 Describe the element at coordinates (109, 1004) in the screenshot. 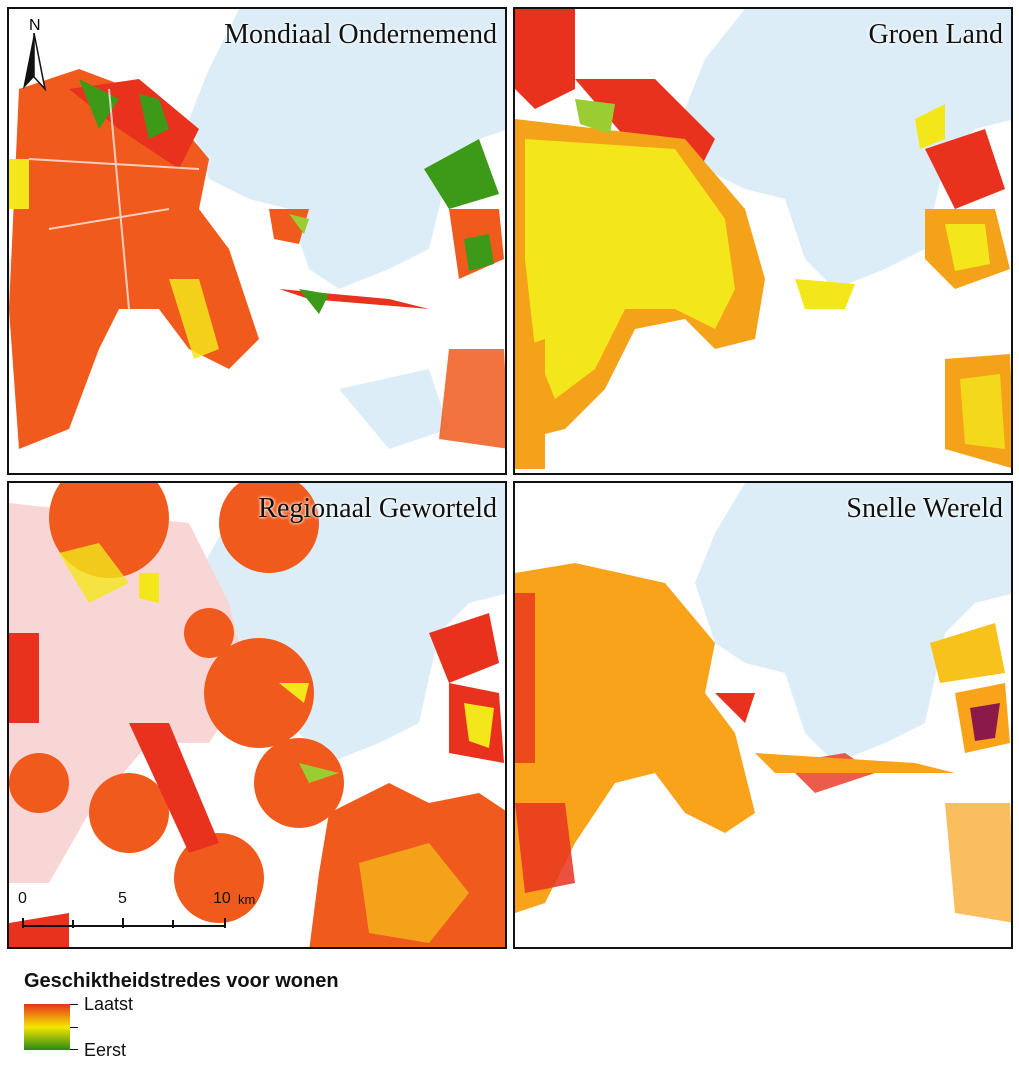

I see `legend-label-high: Laatst` at that location.